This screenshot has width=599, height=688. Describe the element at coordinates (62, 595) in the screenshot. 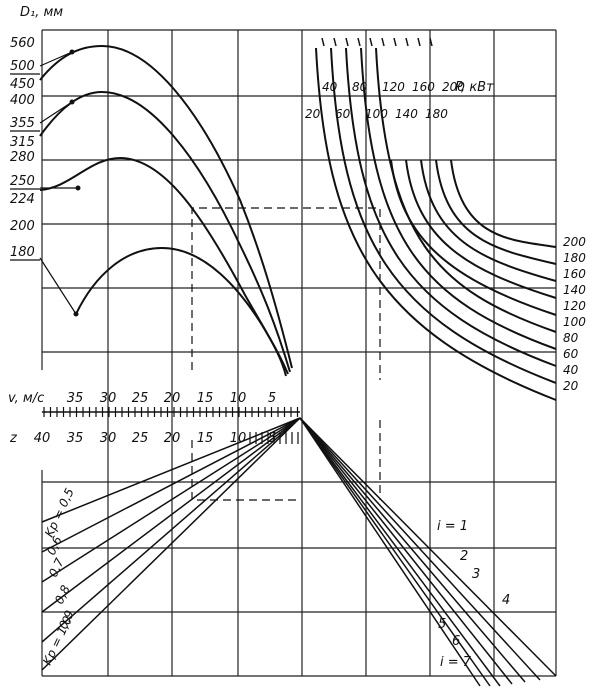

I see `kp-label-0.8: 0,8` at that location.